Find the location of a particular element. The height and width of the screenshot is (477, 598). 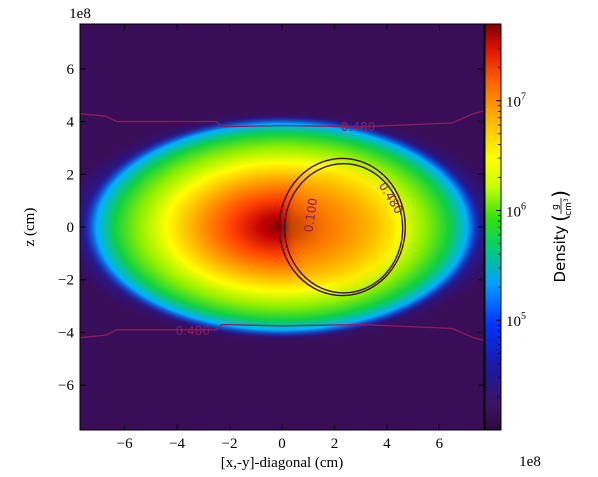

colorbar-tick-label: 10⁵ is located at coordinates (516, 320).